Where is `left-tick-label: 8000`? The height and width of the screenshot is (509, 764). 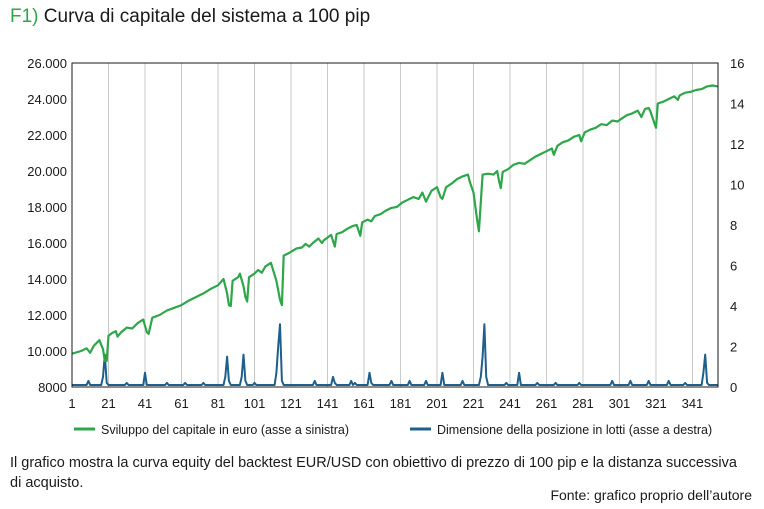
left-tick-label: 8000 is located at coordinates (52, 387).